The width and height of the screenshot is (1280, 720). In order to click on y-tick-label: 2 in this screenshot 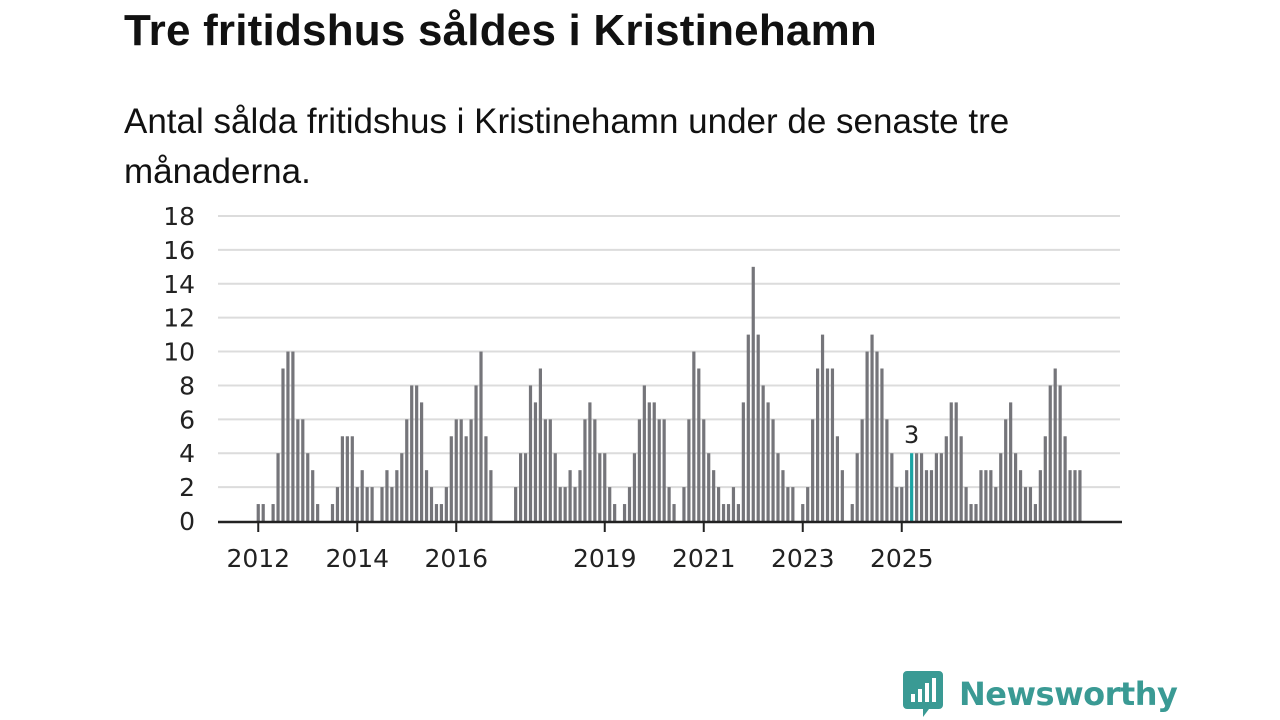, I will do `click(187, 487)`.